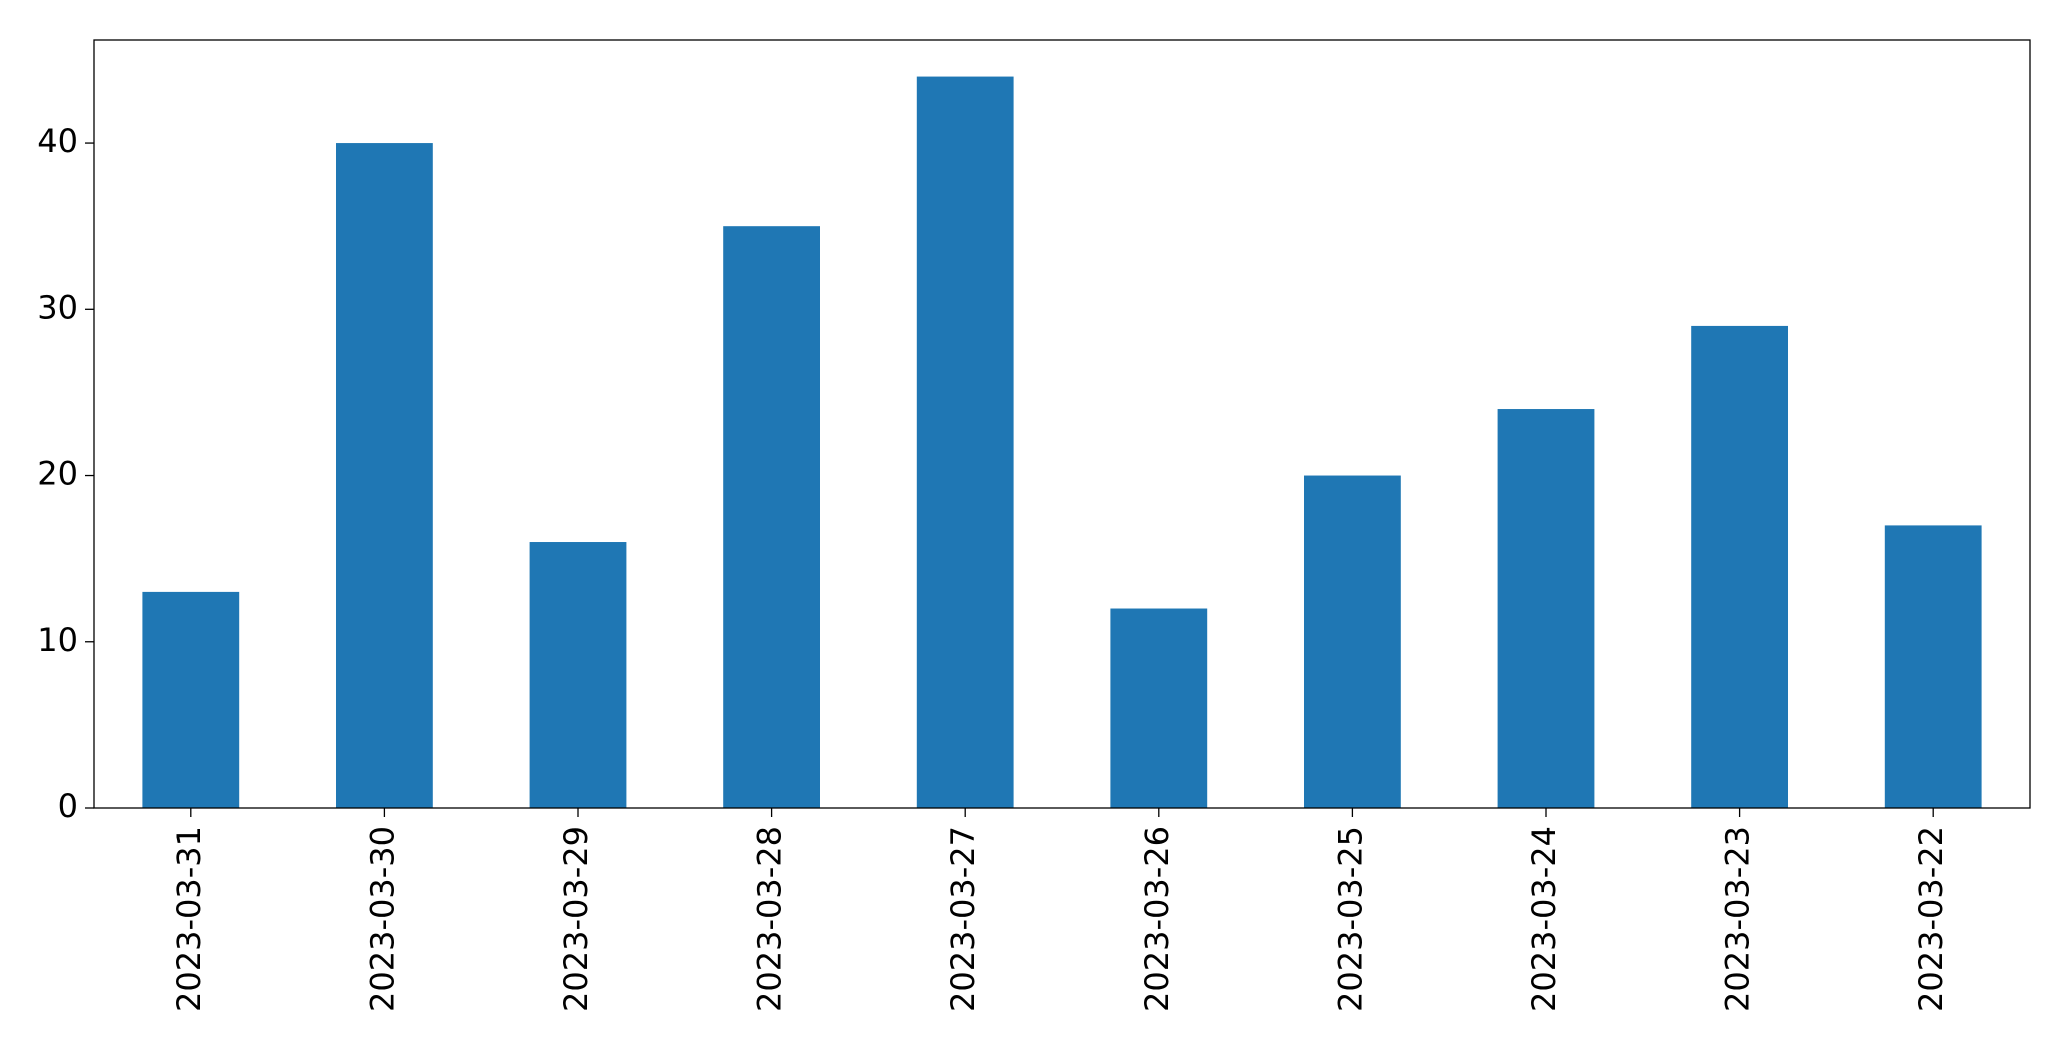  I want to click on x-tick-label: 2023-03-23, so click(1738, 919).